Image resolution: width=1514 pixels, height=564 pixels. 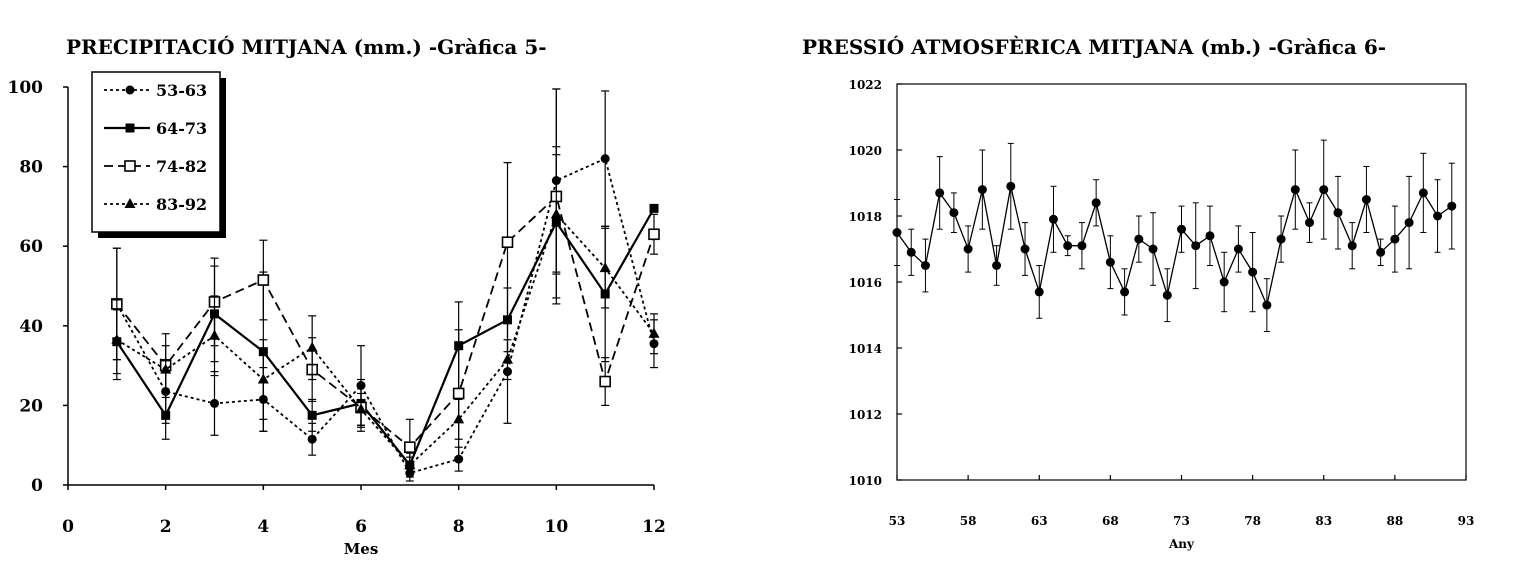 I want to click on x-tick-label: 8, so click(x=459, y=527).